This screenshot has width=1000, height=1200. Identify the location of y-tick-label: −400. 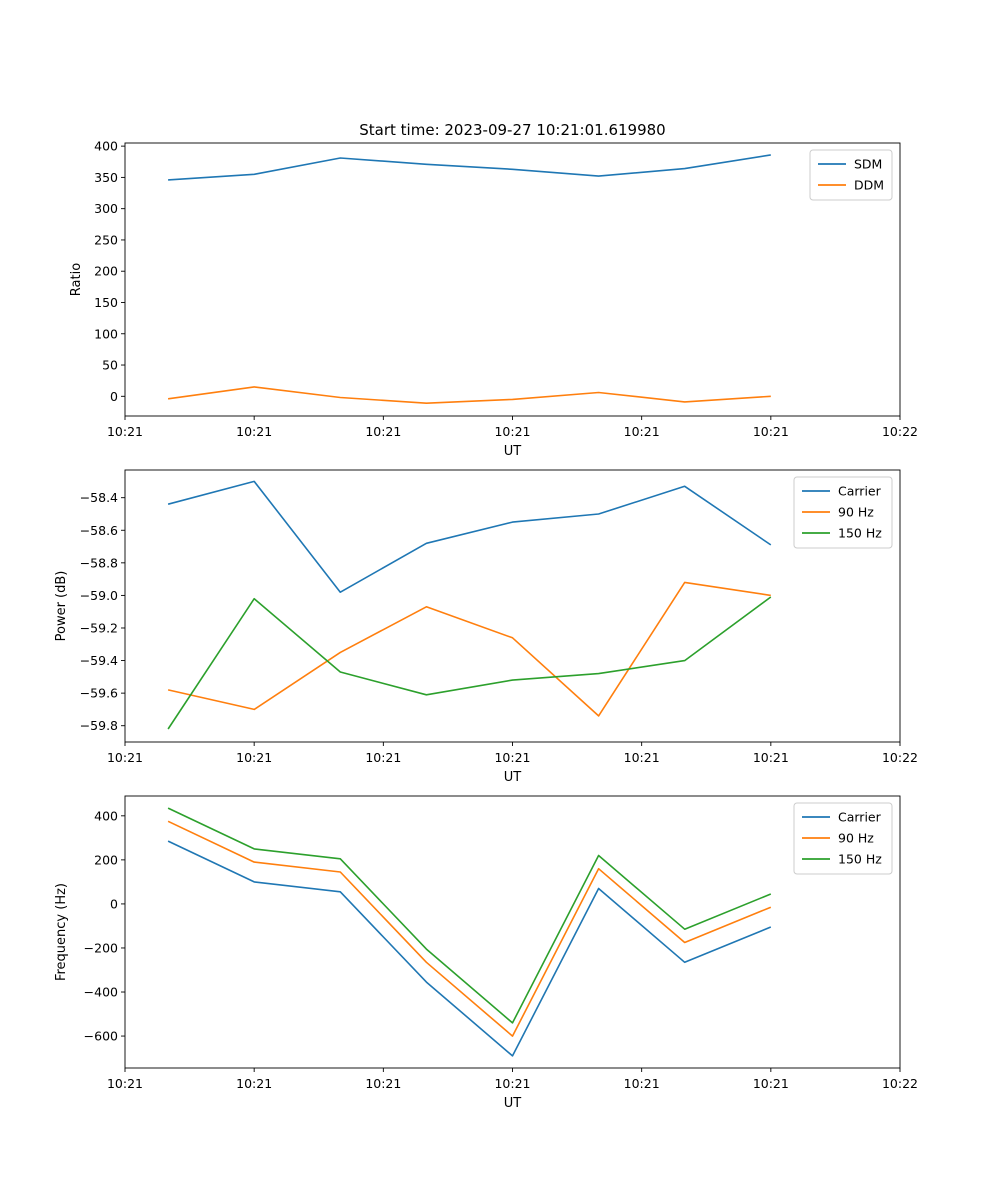
(101, 992).